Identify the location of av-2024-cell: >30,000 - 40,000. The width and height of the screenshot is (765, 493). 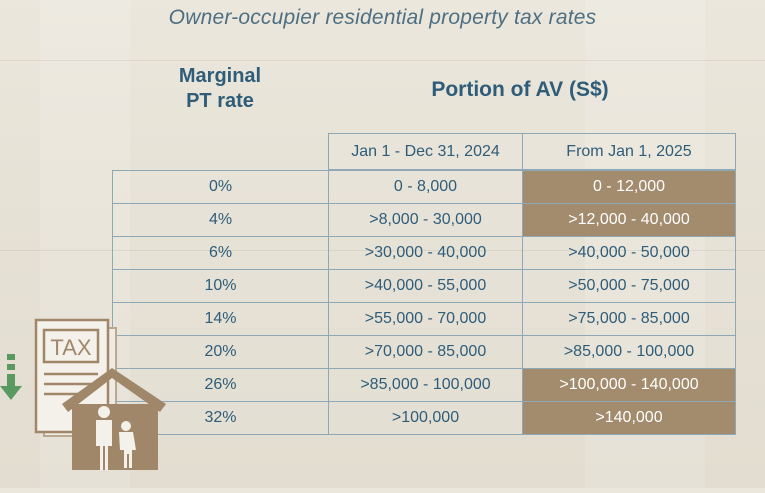
(425, 253).